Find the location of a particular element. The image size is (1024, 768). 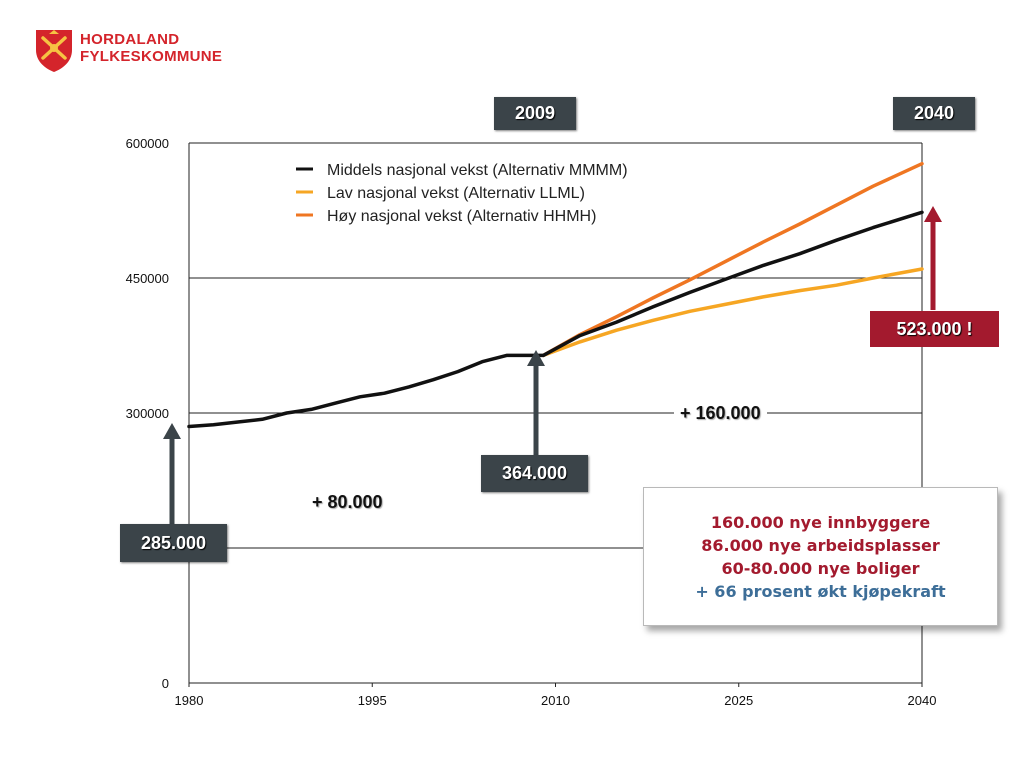

label-year-2009: 2009 is located at coordinates (535, 113).